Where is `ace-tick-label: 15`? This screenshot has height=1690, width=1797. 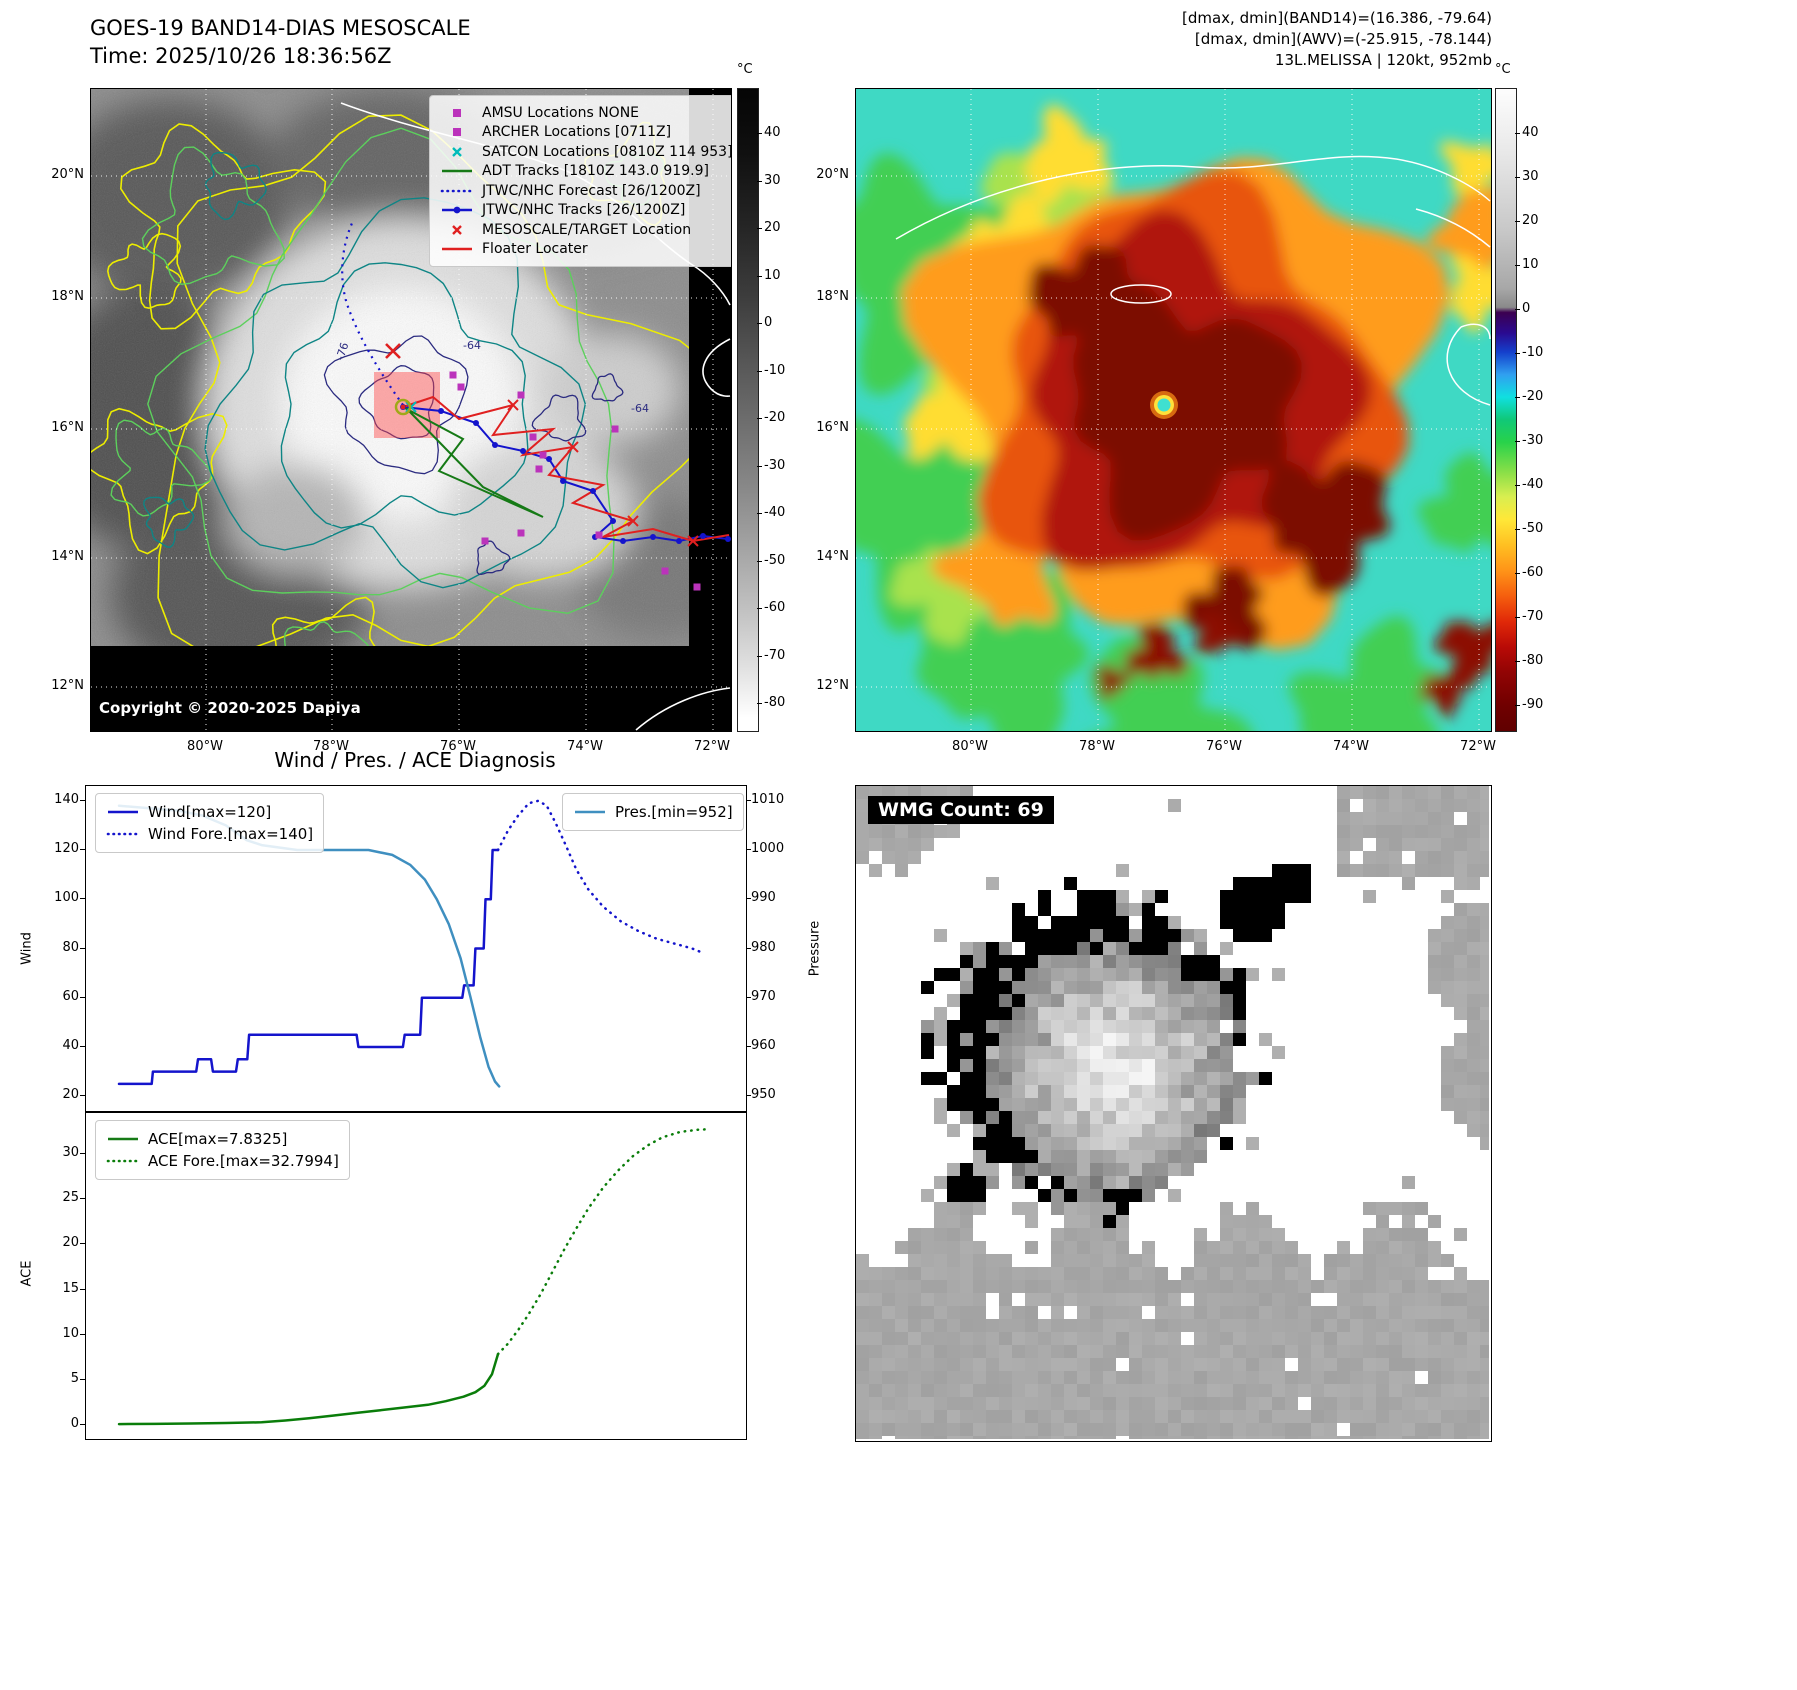 ace-tick-label: 15 is located at coordinates (70, 1288).